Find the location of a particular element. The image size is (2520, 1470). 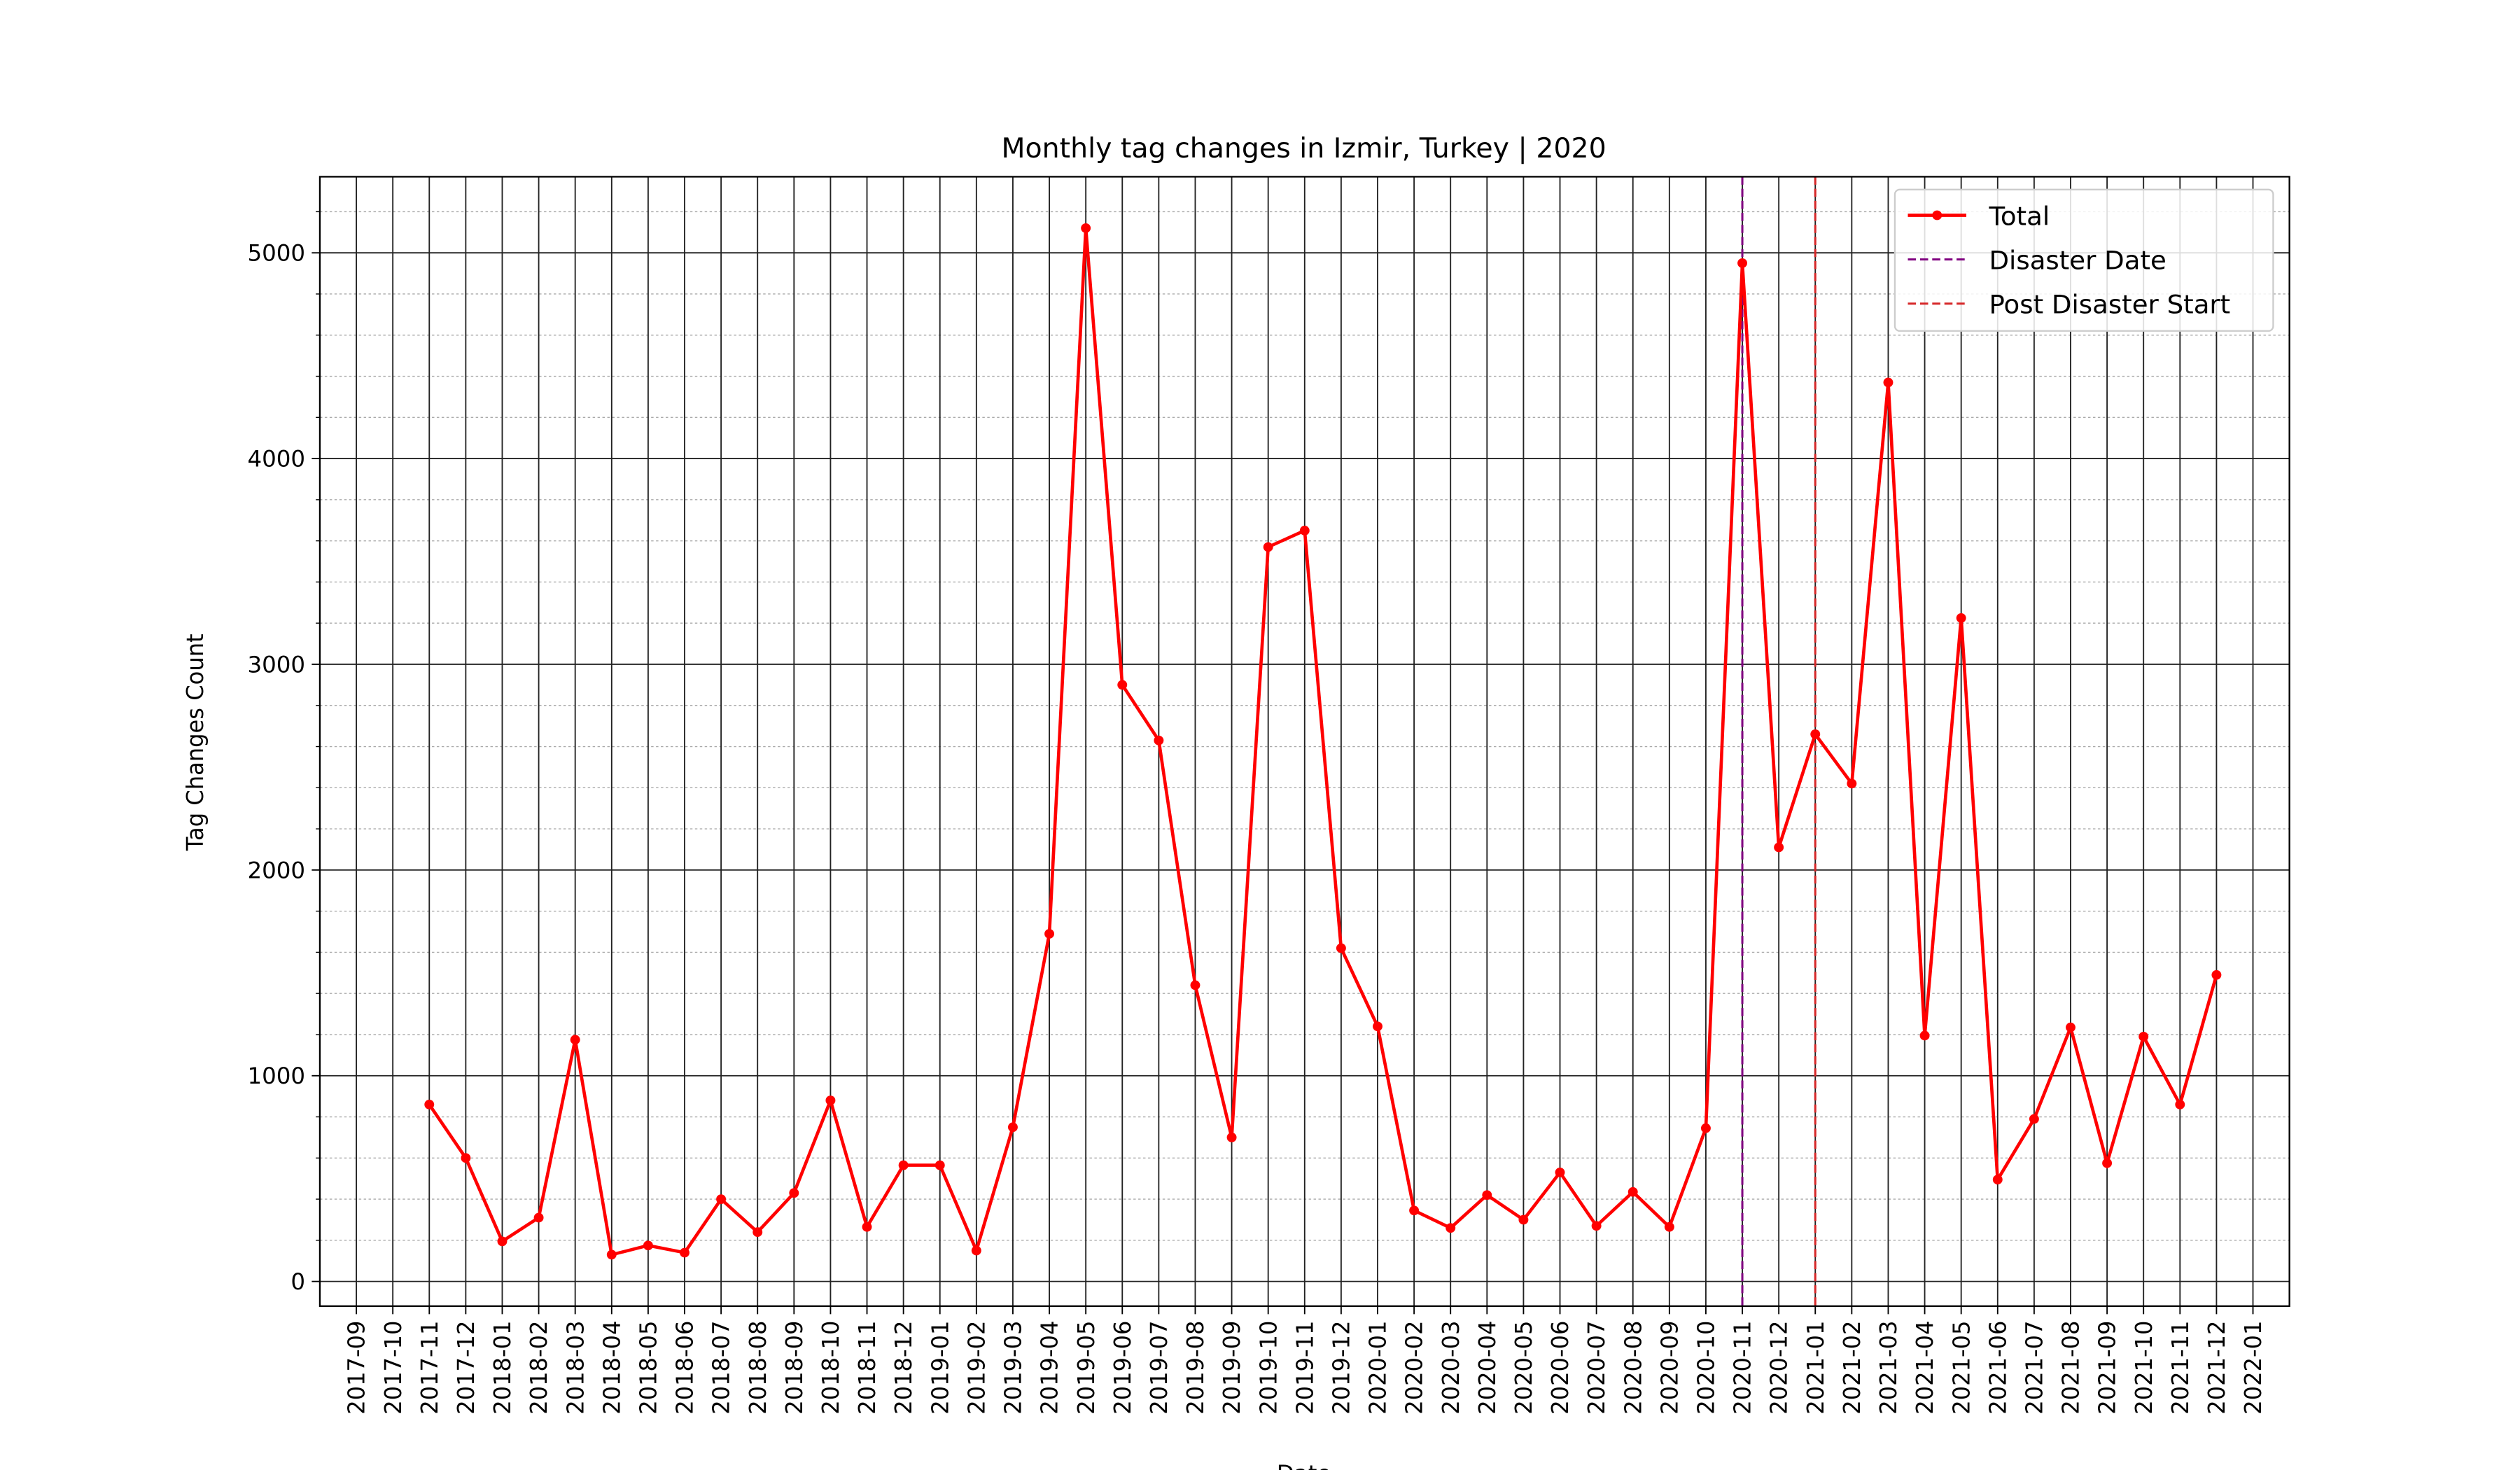

x-tick-label: 2018-05 is located at coordinates (648, 1368).